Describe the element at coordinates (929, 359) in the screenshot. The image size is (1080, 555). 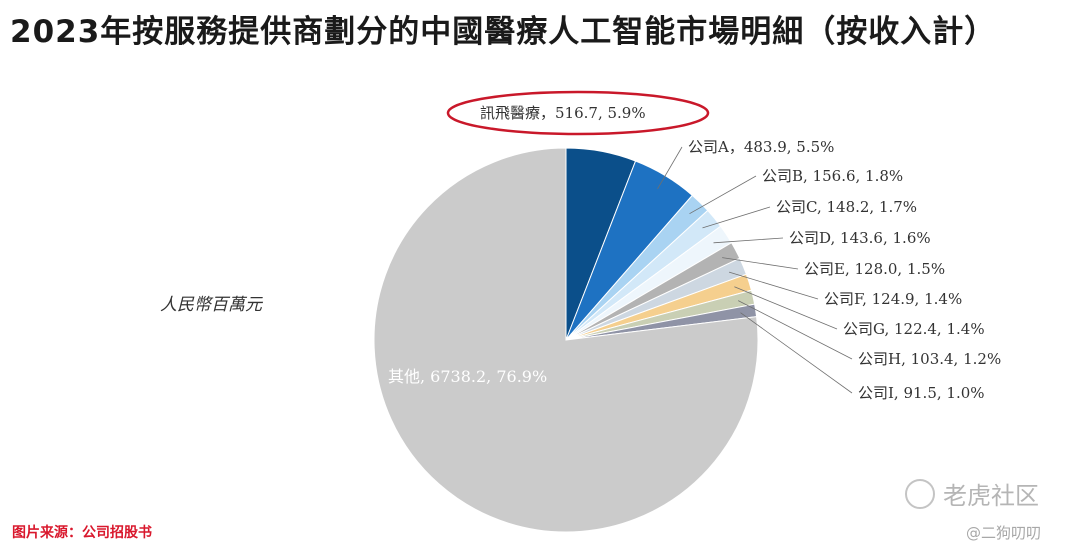
I see `slice-label-9: 公司H, 103.4, 1.2%` at that location.